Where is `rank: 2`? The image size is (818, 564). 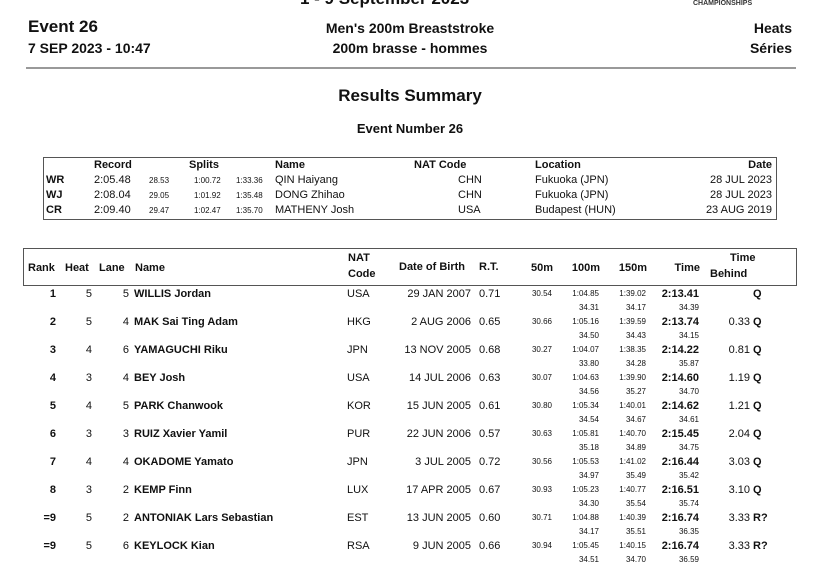
rank: 2 is located at coordinates (52, 322).